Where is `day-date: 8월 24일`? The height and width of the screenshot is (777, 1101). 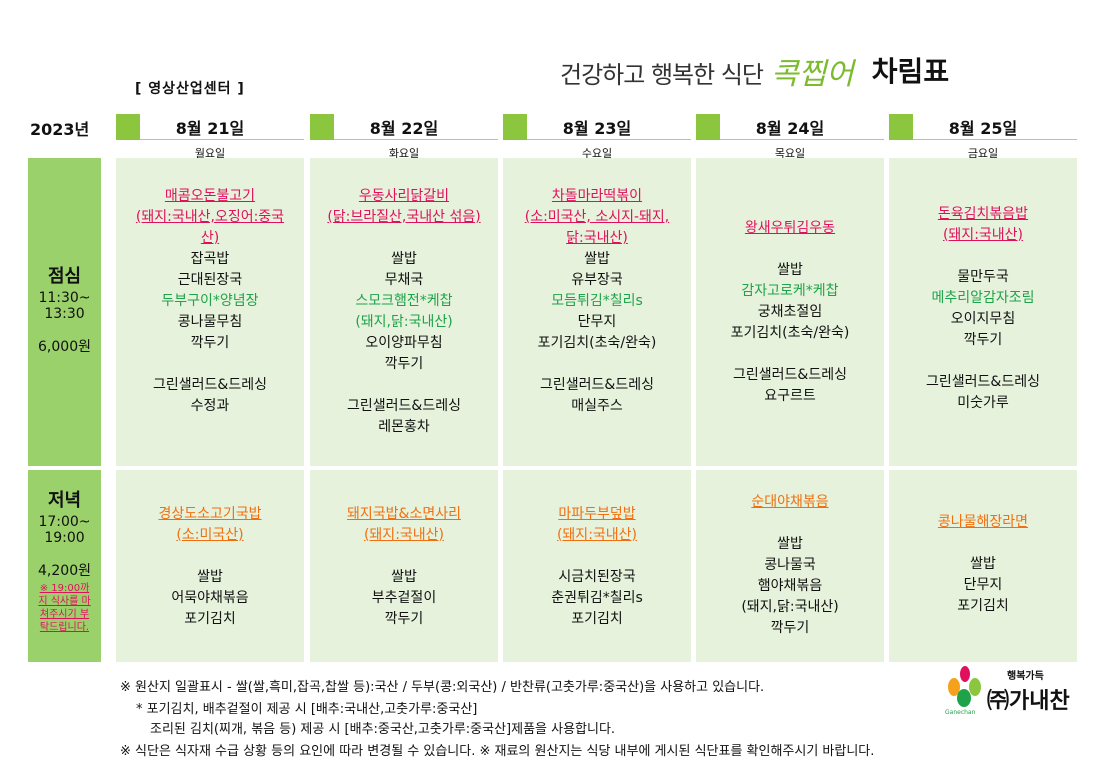 day-date: 8월 24일 is located at coordinates (790, 128).